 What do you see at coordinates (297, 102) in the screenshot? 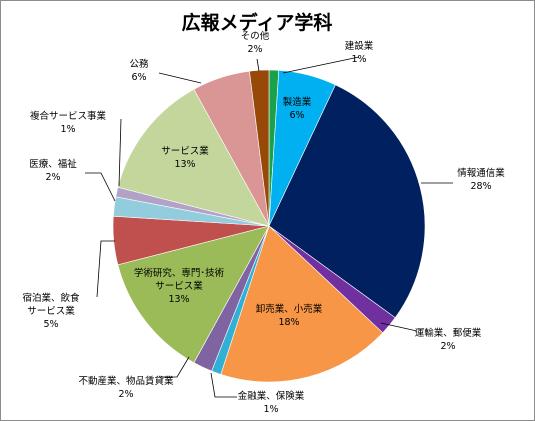
I see `slice-name-label: 製造業` at bounding box center [297, 102].